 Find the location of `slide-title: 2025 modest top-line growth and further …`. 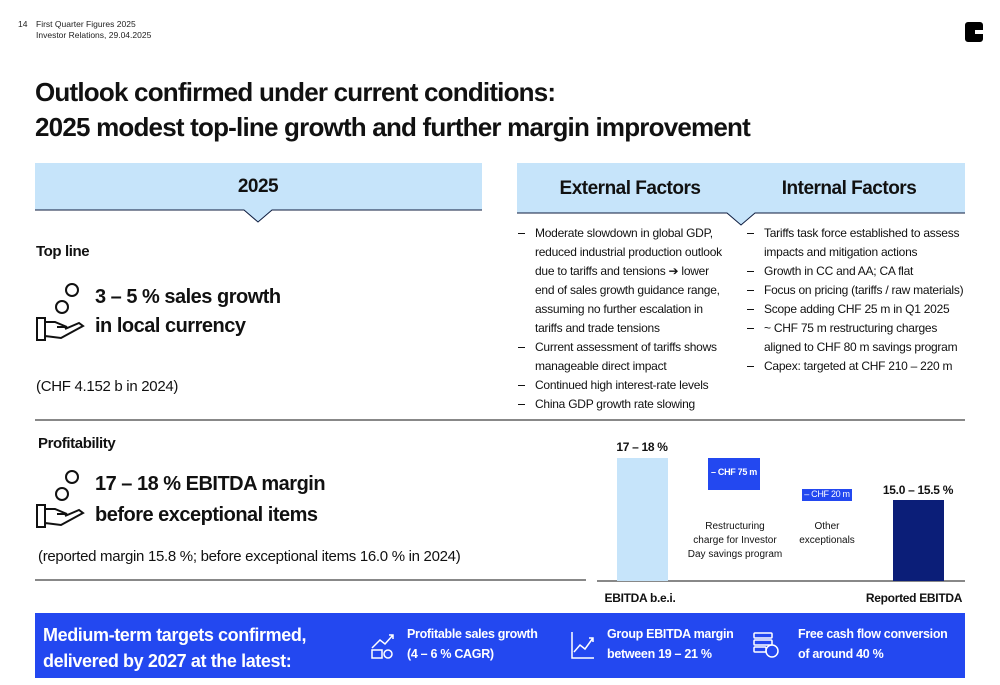

slide-title: 2025 modest top-line growth and further … is located at coordinates (393, 127).